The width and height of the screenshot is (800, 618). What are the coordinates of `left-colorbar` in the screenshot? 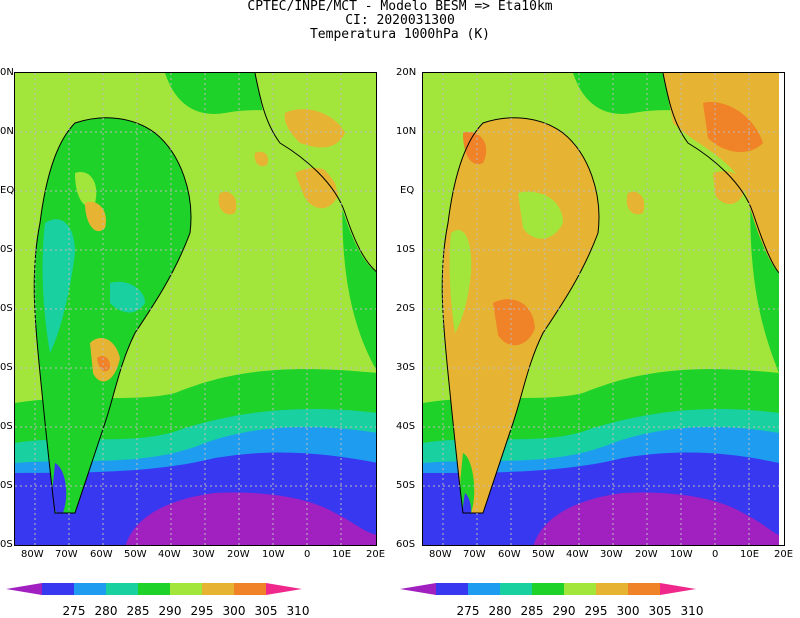 It's located at (154, 589).